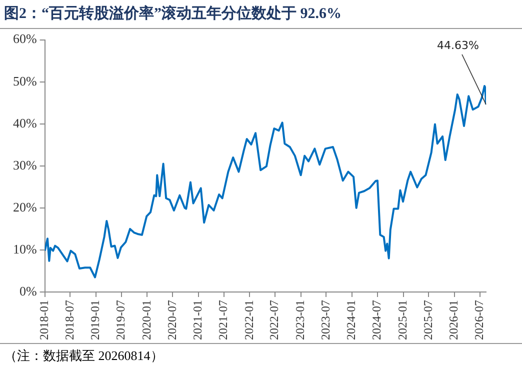 The width and height of the screenshot is (522, 377). I want to click on y-tick-label: 0%, so click(28, 290).